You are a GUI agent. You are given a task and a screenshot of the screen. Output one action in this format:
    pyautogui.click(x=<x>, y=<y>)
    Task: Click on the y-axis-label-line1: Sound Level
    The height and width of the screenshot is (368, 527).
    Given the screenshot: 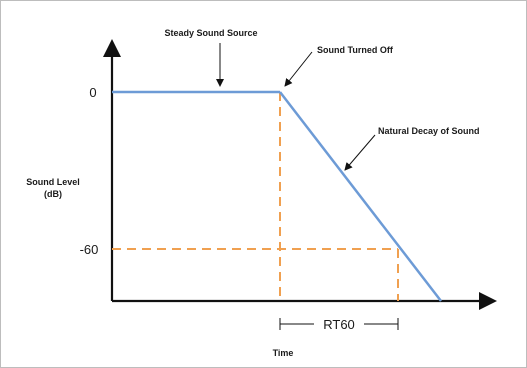 What is the action you would take?
    pyautogui.click(x=53, y=182)
    